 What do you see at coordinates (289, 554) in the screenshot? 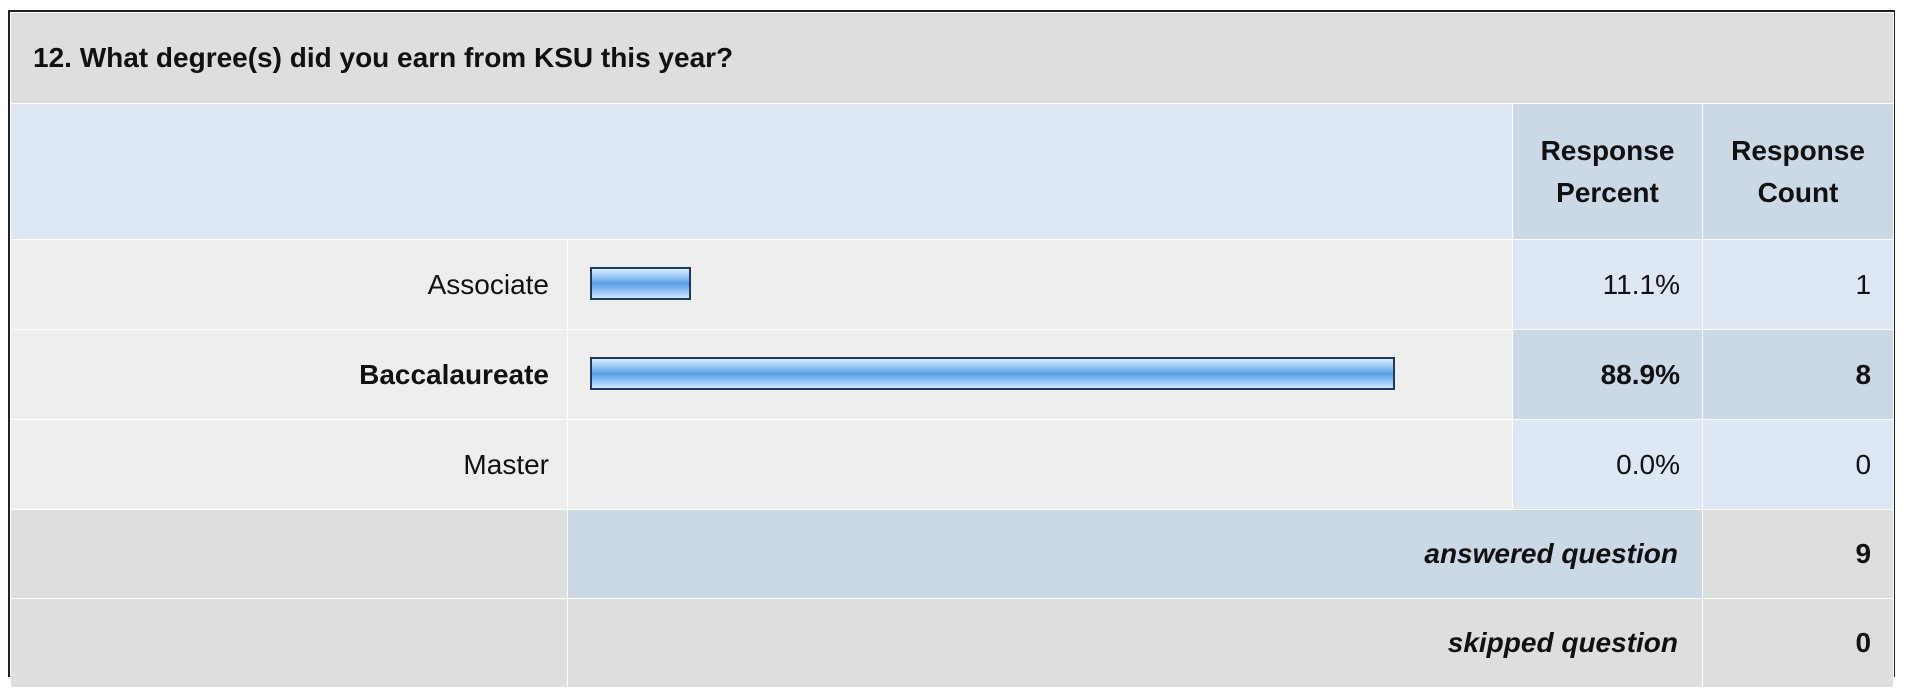
I see `answered-blank` at bounding box center [289, 554].